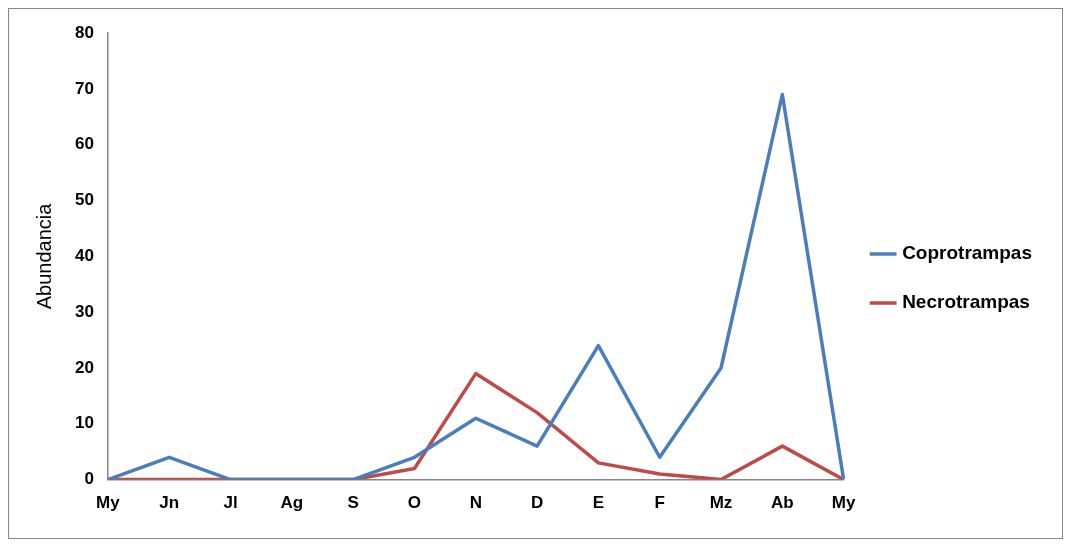  What do you see at coordinates (967, 253) in the screenshot?
I see `legend-label: Coprotrampas` at bounding box center [967, 253].